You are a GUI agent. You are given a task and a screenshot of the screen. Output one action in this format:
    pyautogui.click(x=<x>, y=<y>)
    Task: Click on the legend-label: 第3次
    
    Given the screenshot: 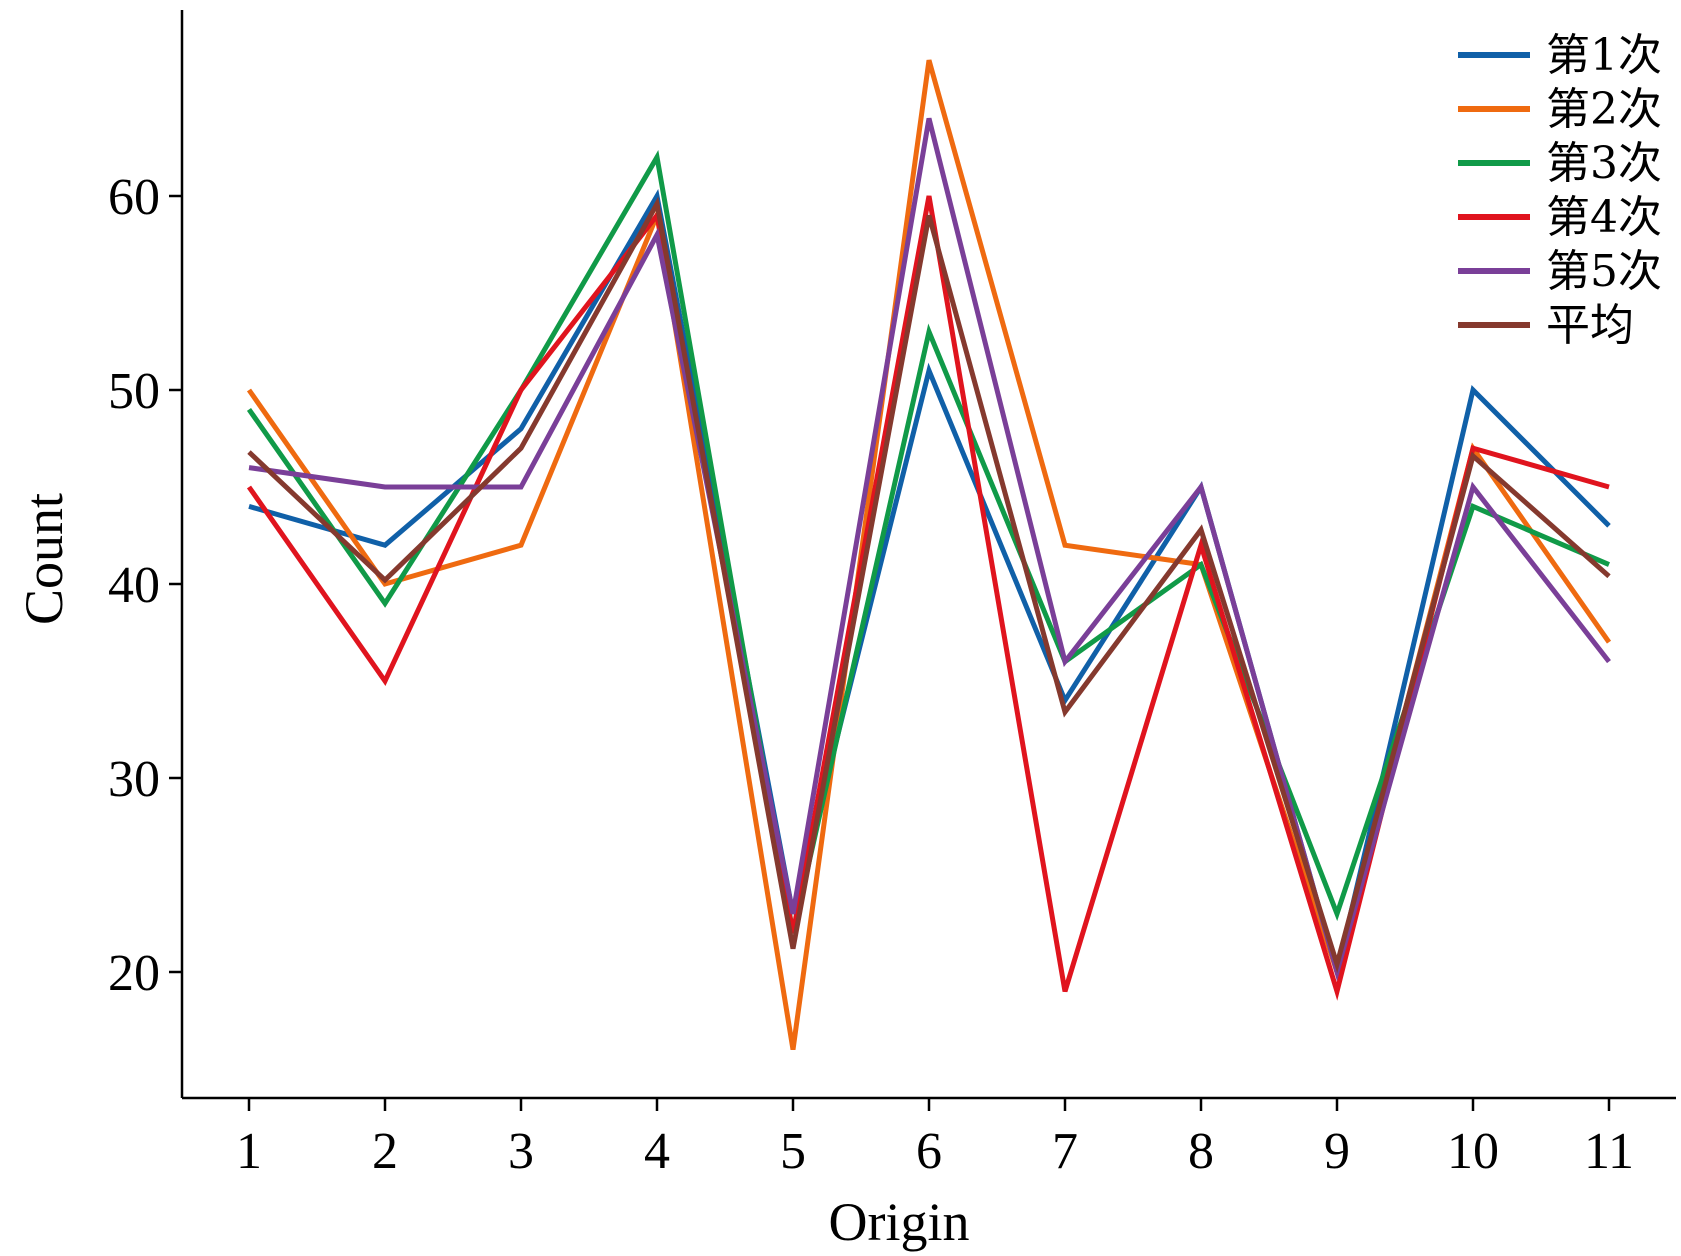 What is the action you would take?
    pyautogui.click(x=1604, y=163)
    